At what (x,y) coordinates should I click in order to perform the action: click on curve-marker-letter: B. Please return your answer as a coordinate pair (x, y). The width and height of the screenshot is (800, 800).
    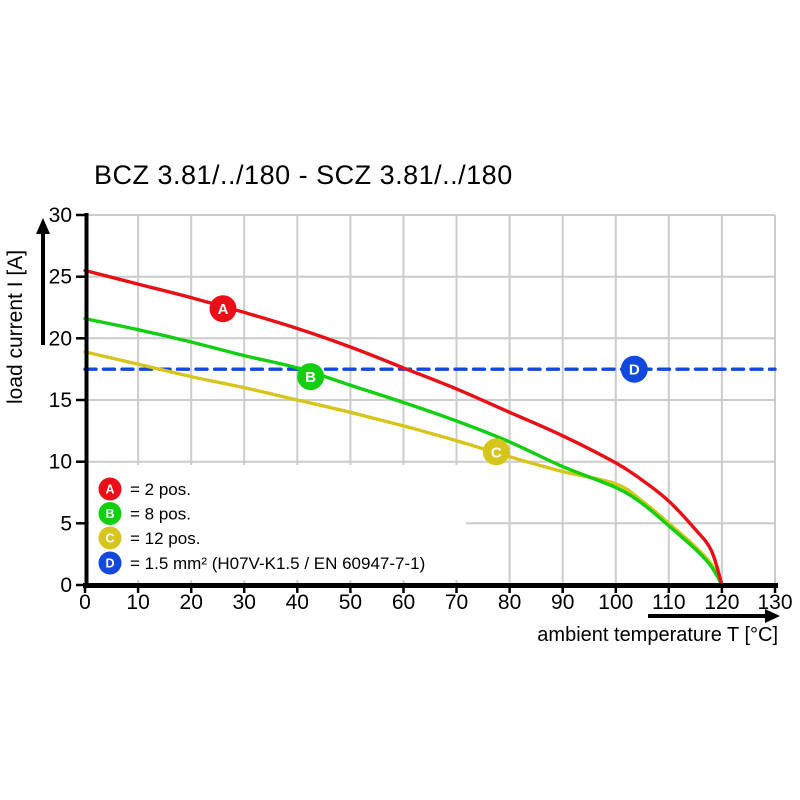
    Looking at the image, I should click on (310, 377).